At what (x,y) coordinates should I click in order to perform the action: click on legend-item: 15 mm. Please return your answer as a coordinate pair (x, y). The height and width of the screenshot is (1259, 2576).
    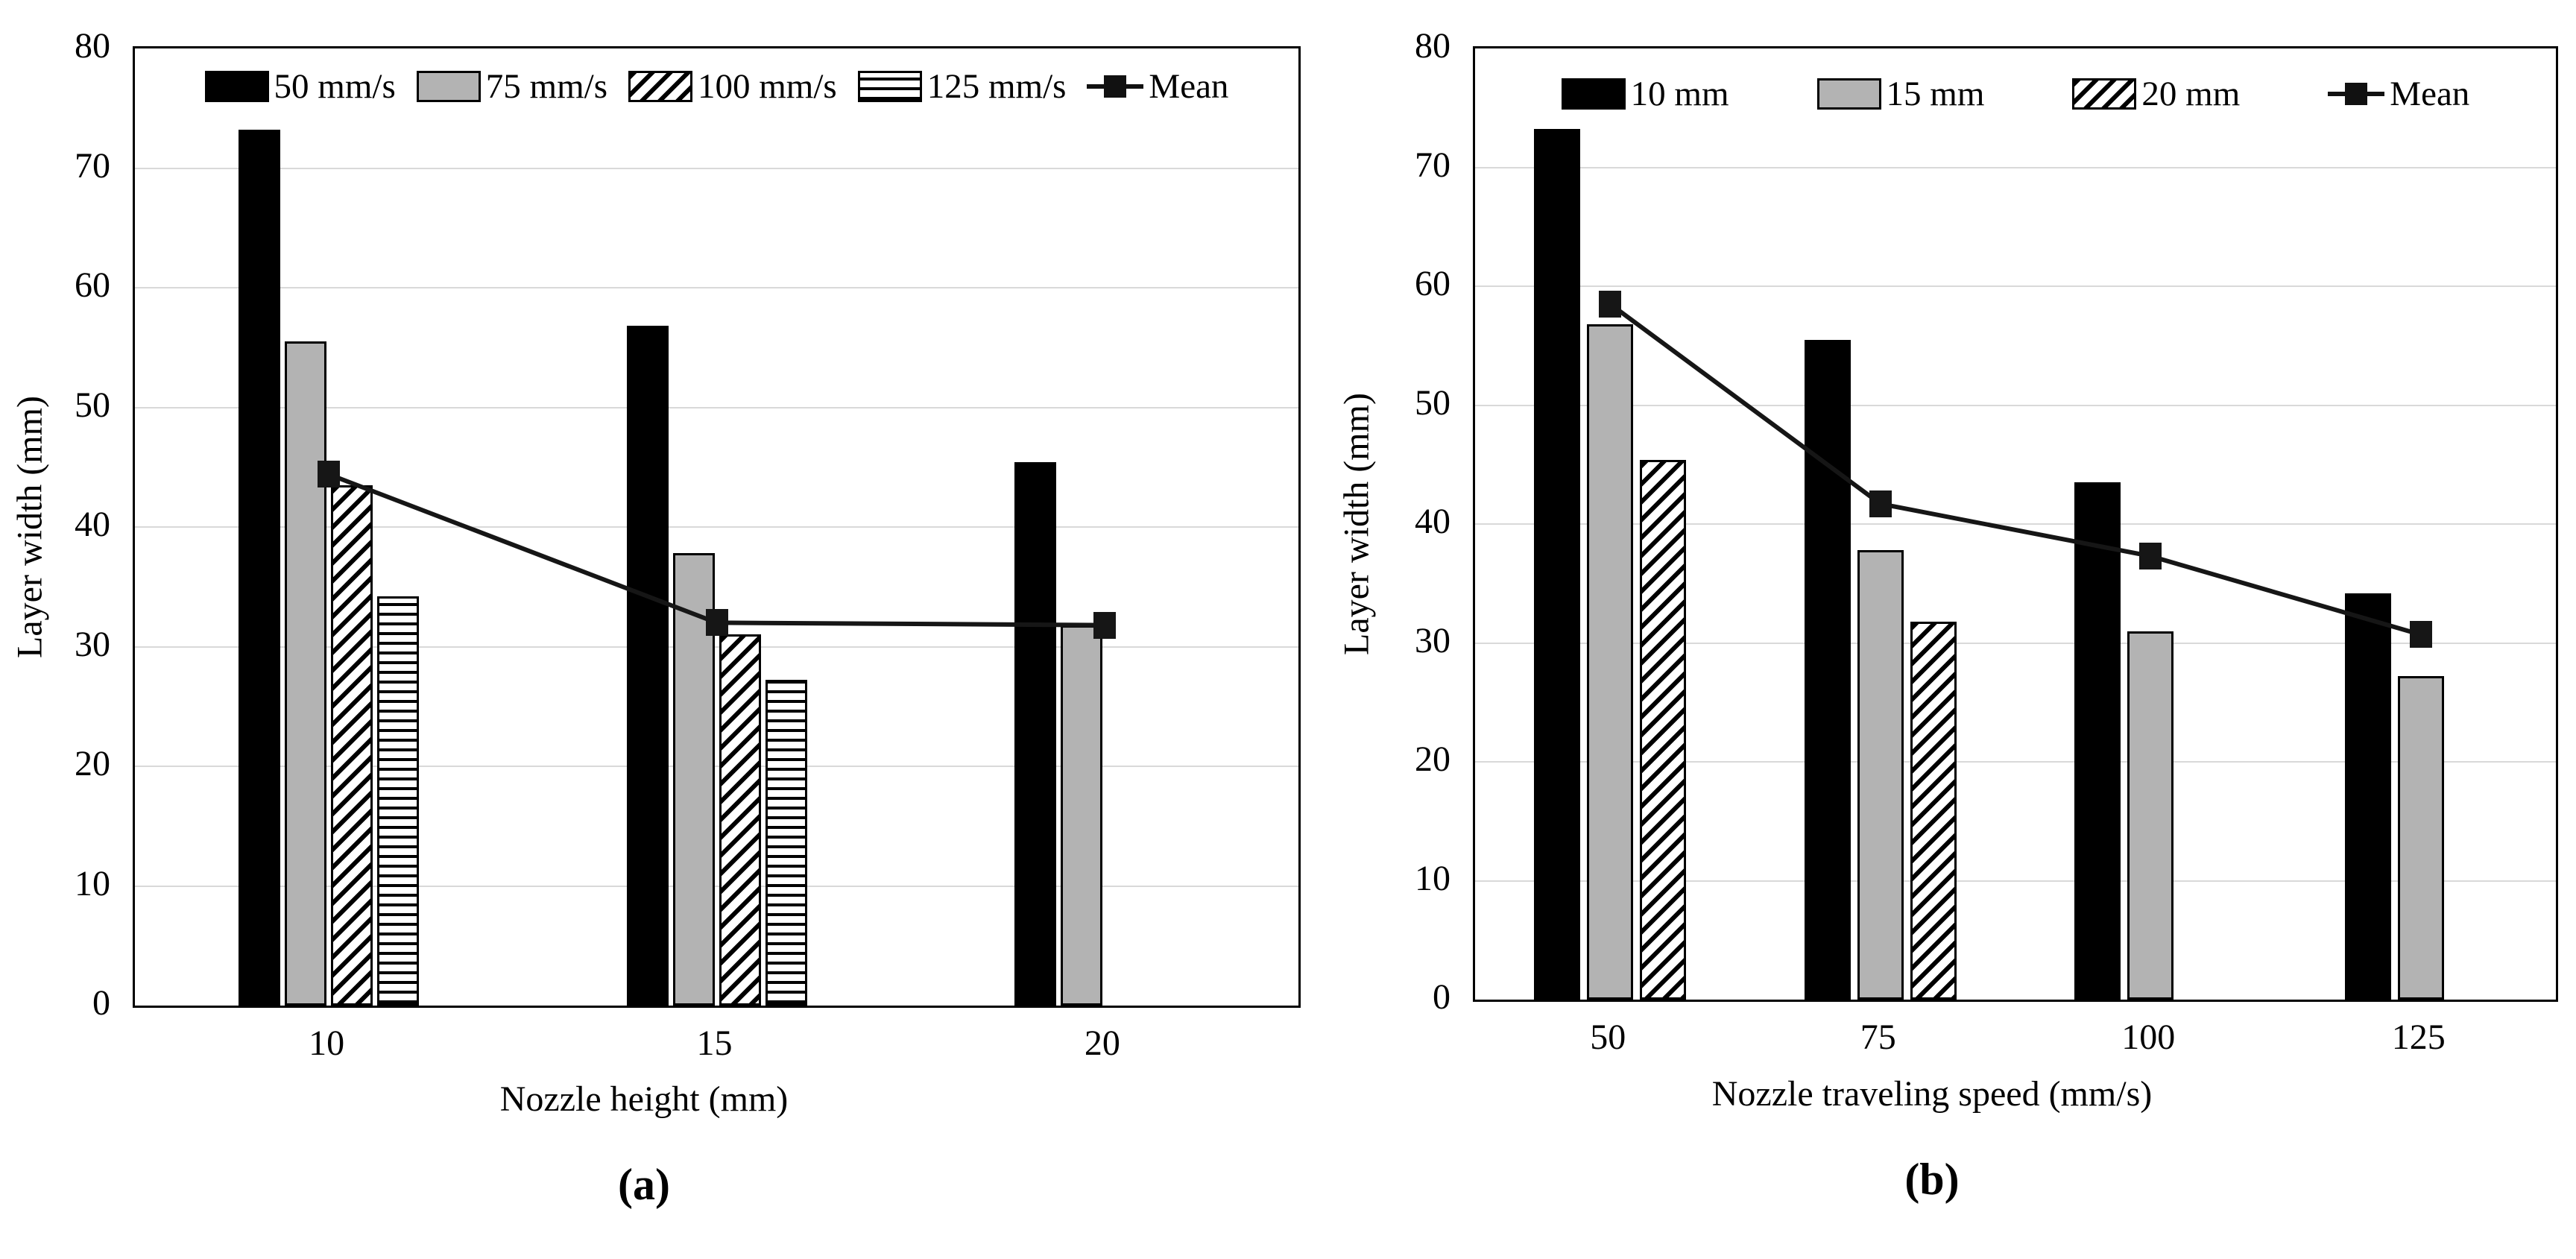
    Looking at the image, I should click on (1901, 94).